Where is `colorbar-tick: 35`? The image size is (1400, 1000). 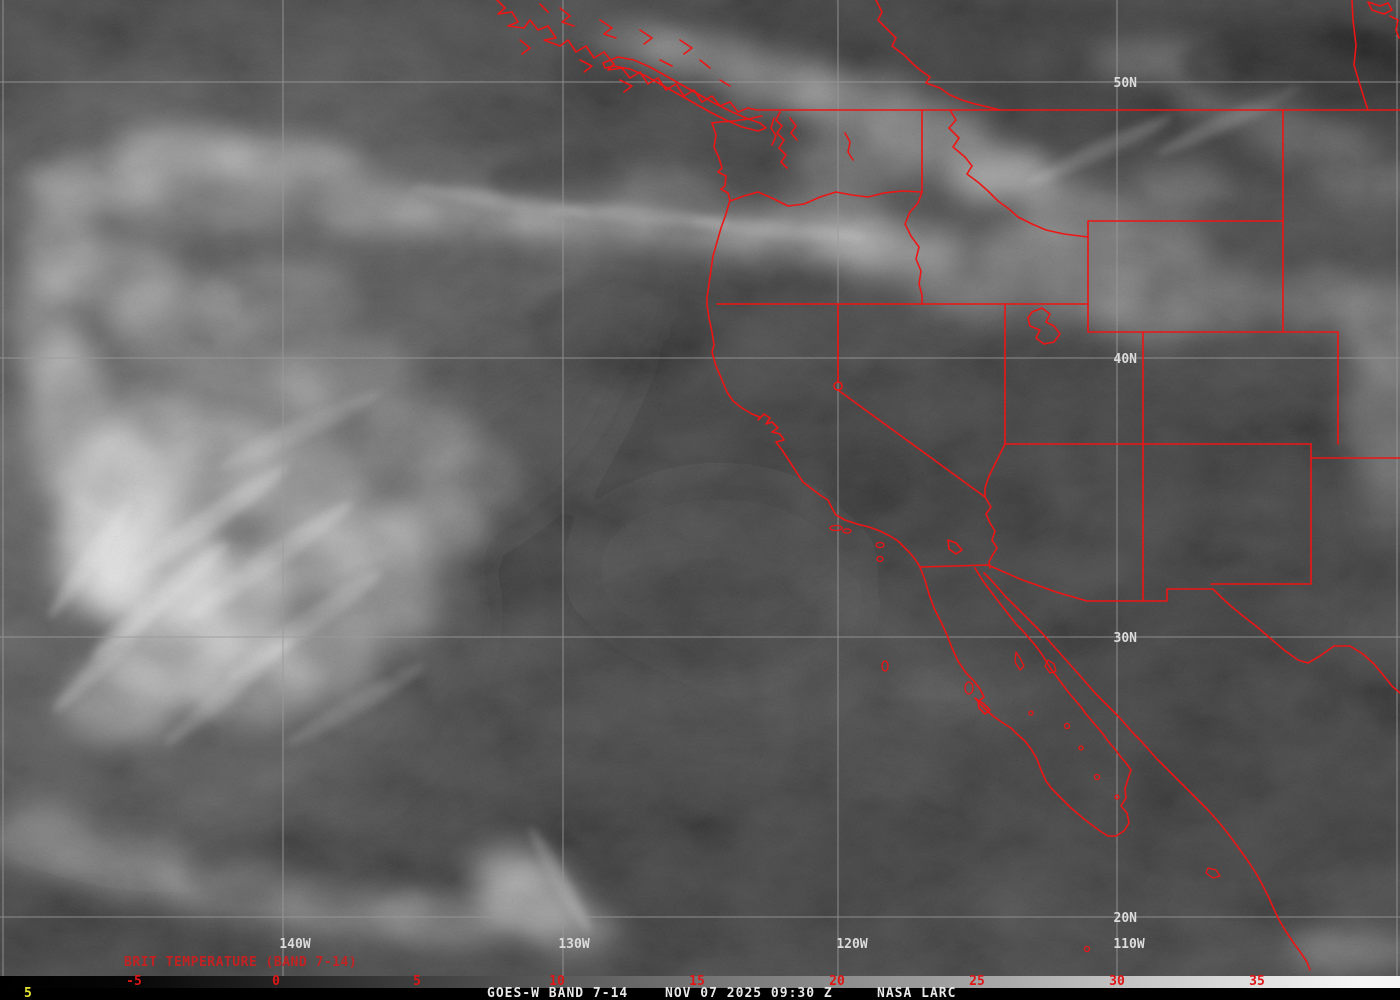 colorbar-tick: 35 is located at coordinates (1257, 981).